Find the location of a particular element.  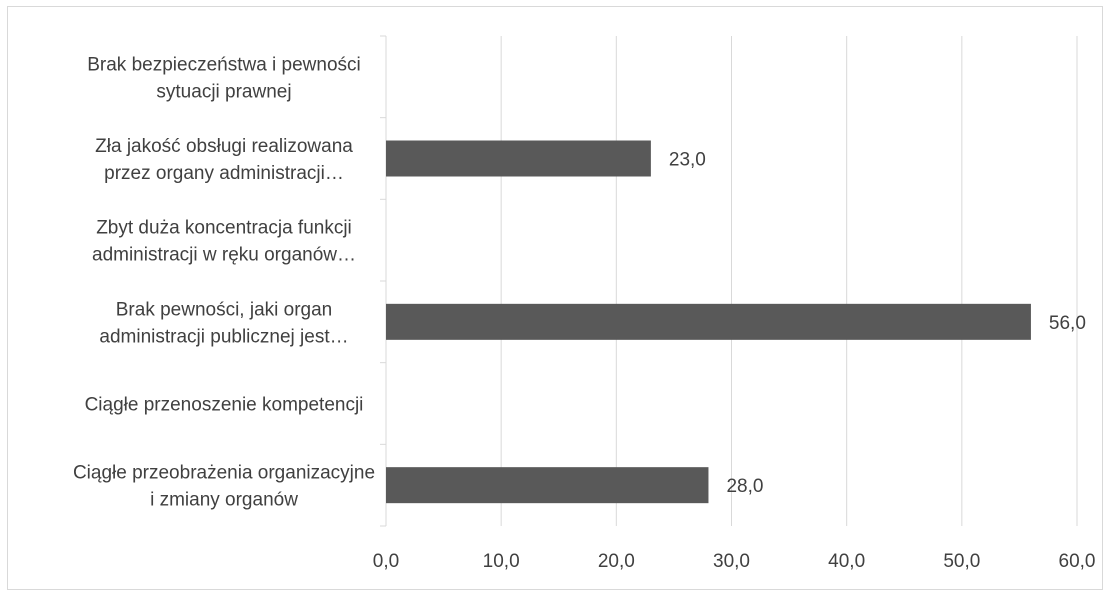

data-label: 23,0 is located at coordinates (687, 160).